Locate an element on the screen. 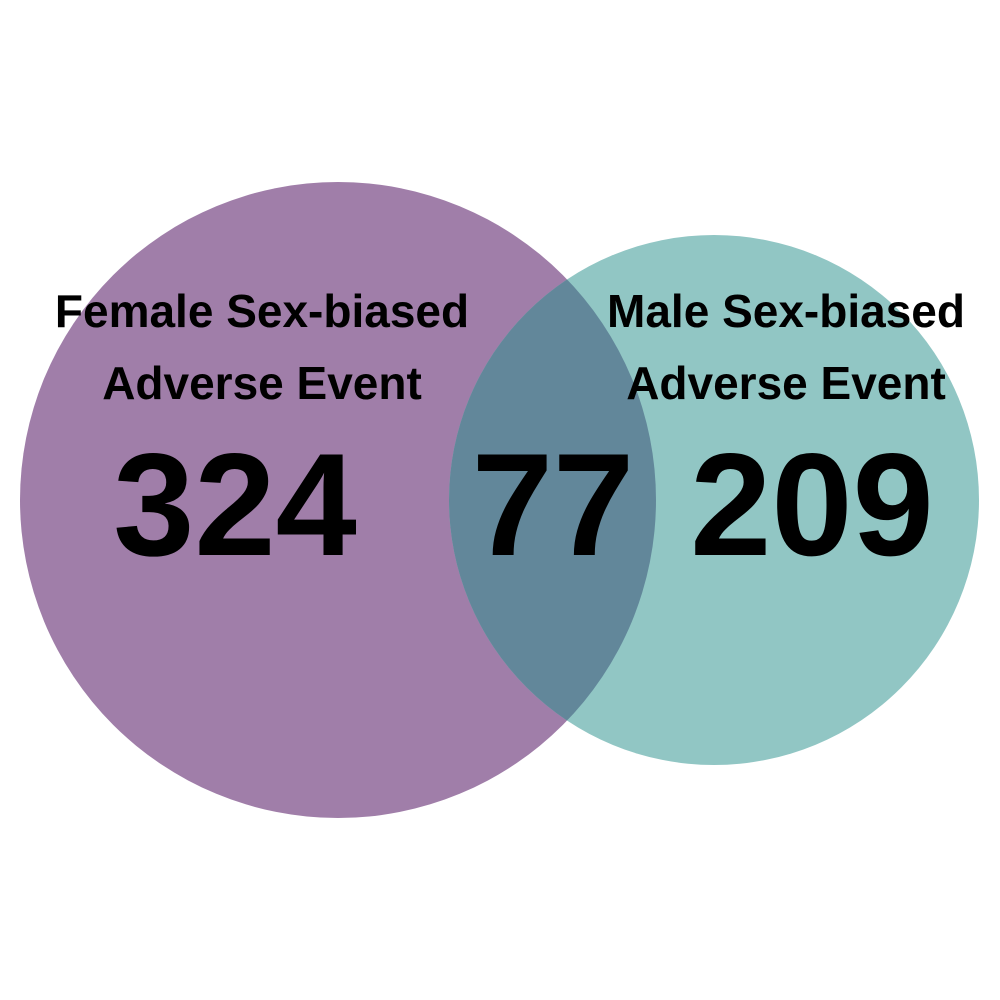 The width and height of the screenshot is (1000, 1000). overlap-region is located at coordinates (552, 500).